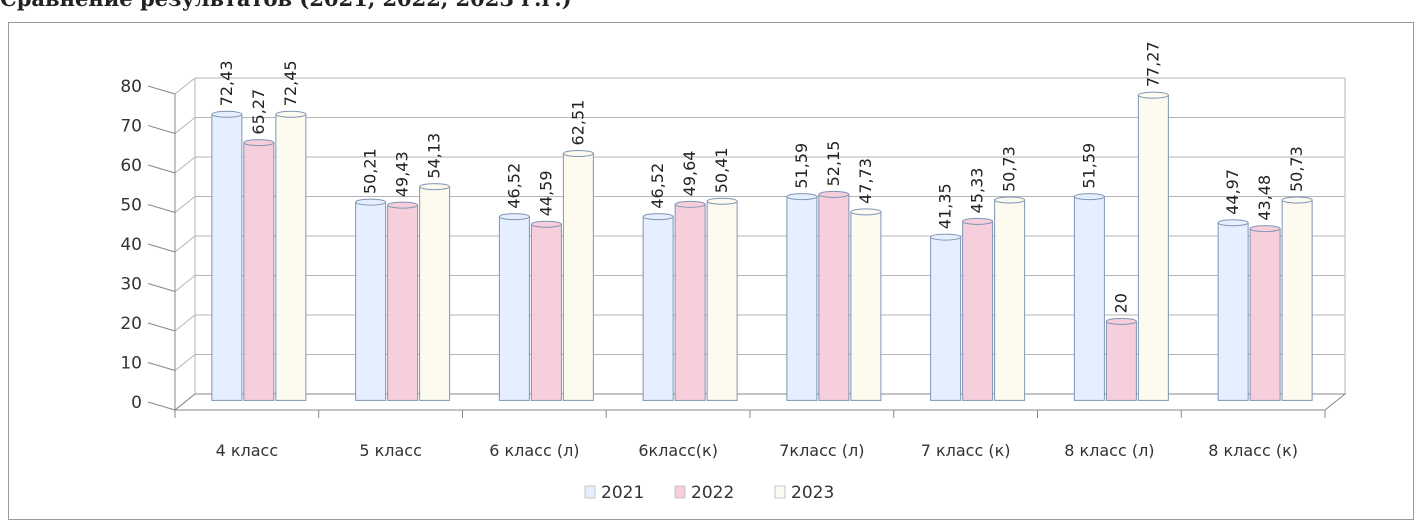  What do you see at coordinates (712, 493) in the screenshot?
I see `legend-label-2022: 2022` at bounding box center [712, 493].